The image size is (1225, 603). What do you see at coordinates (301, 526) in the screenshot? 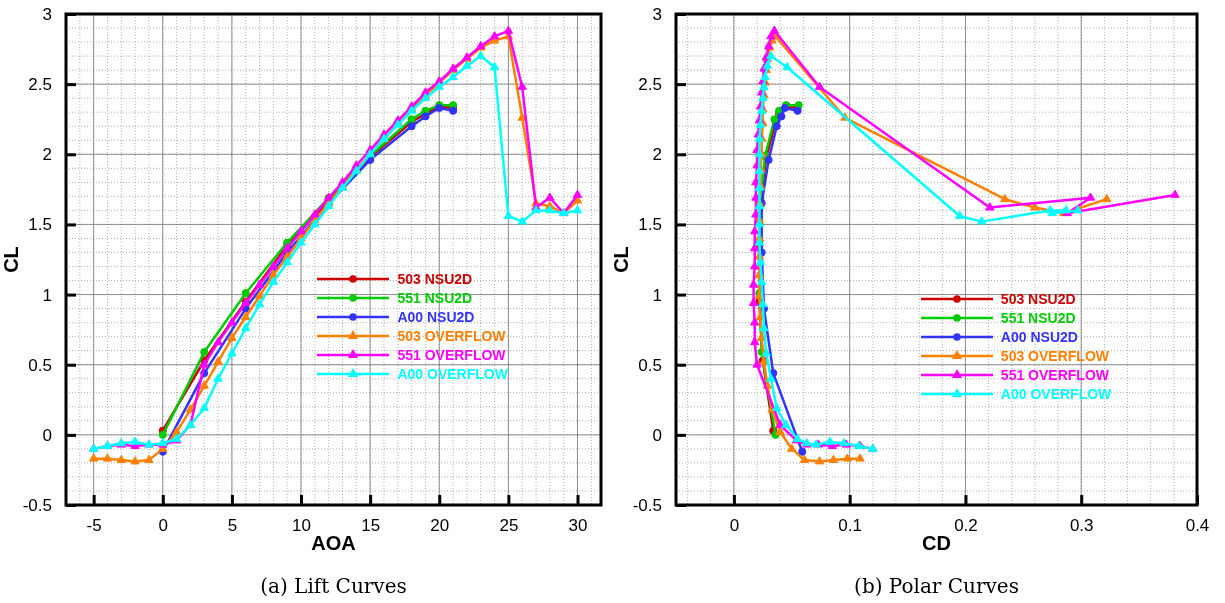
I see `x-tick-label: 10` at bounding box center [301, 526].